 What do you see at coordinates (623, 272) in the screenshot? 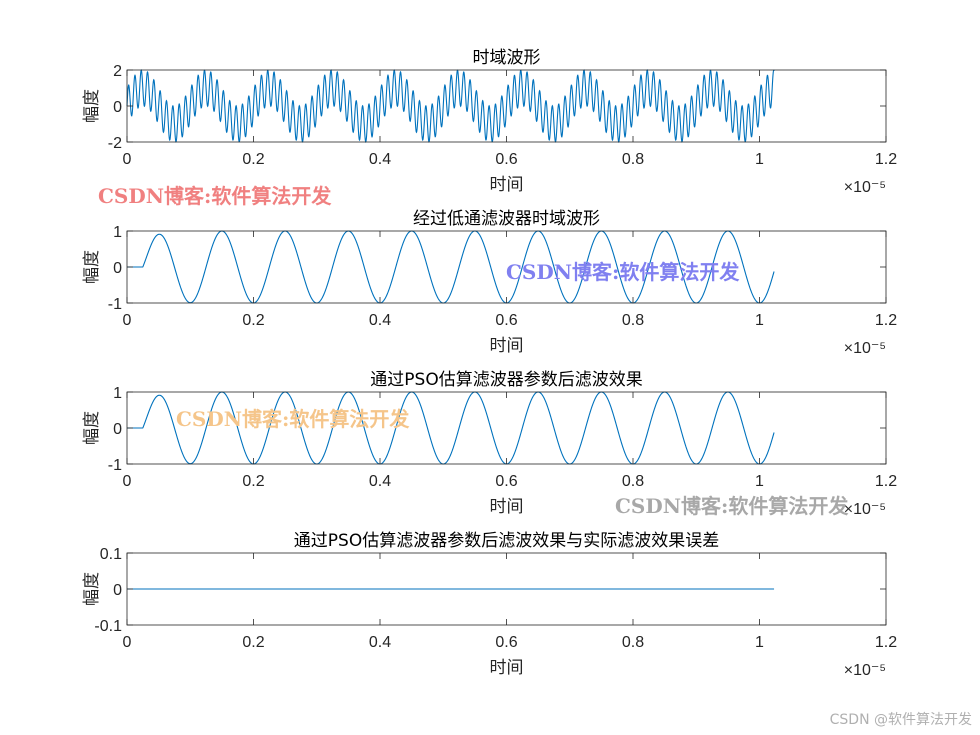
I see `watermark-2: CSDN博客:软件算法开发` at bounding box center [623, 272].